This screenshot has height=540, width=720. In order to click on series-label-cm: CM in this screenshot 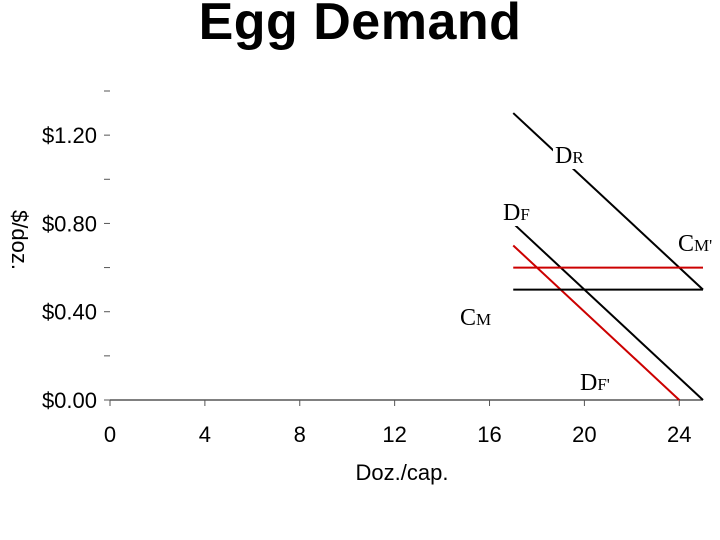, I will do `click(475, 318)`.